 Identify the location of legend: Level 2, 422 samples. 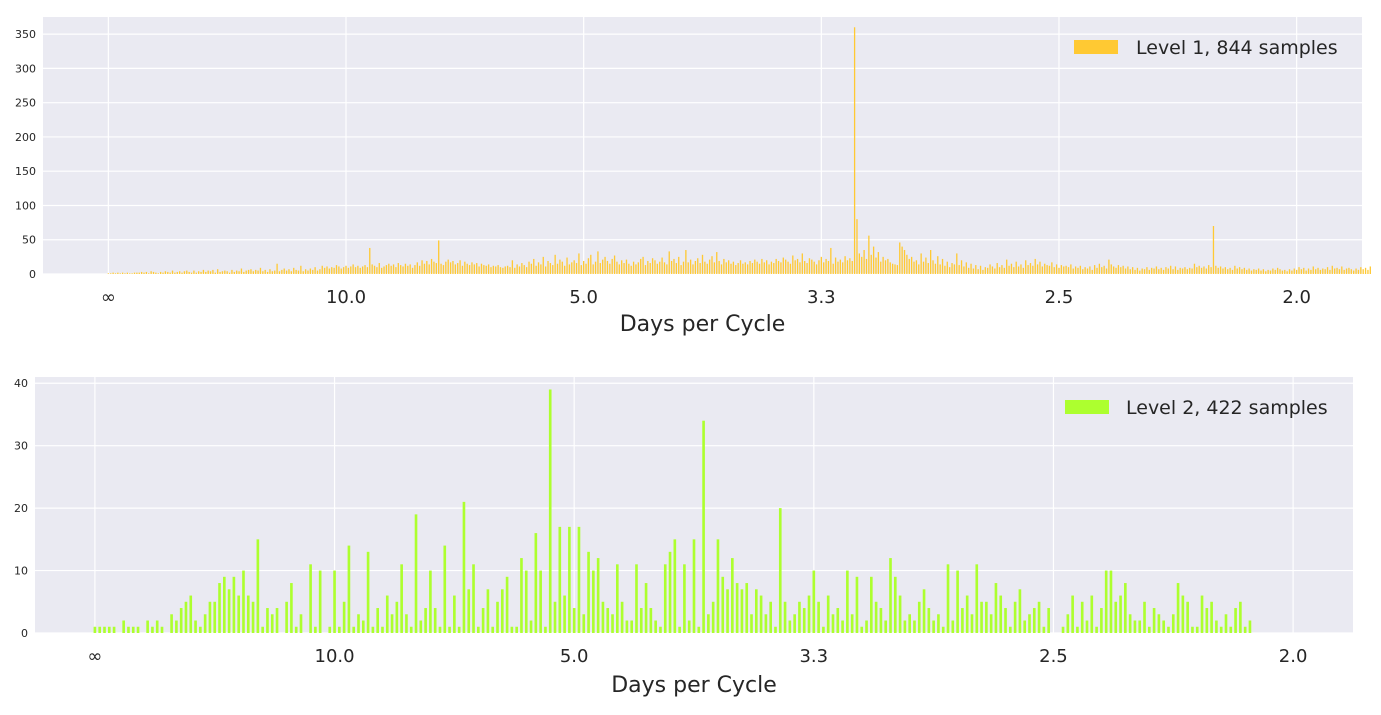
(1196, 408).